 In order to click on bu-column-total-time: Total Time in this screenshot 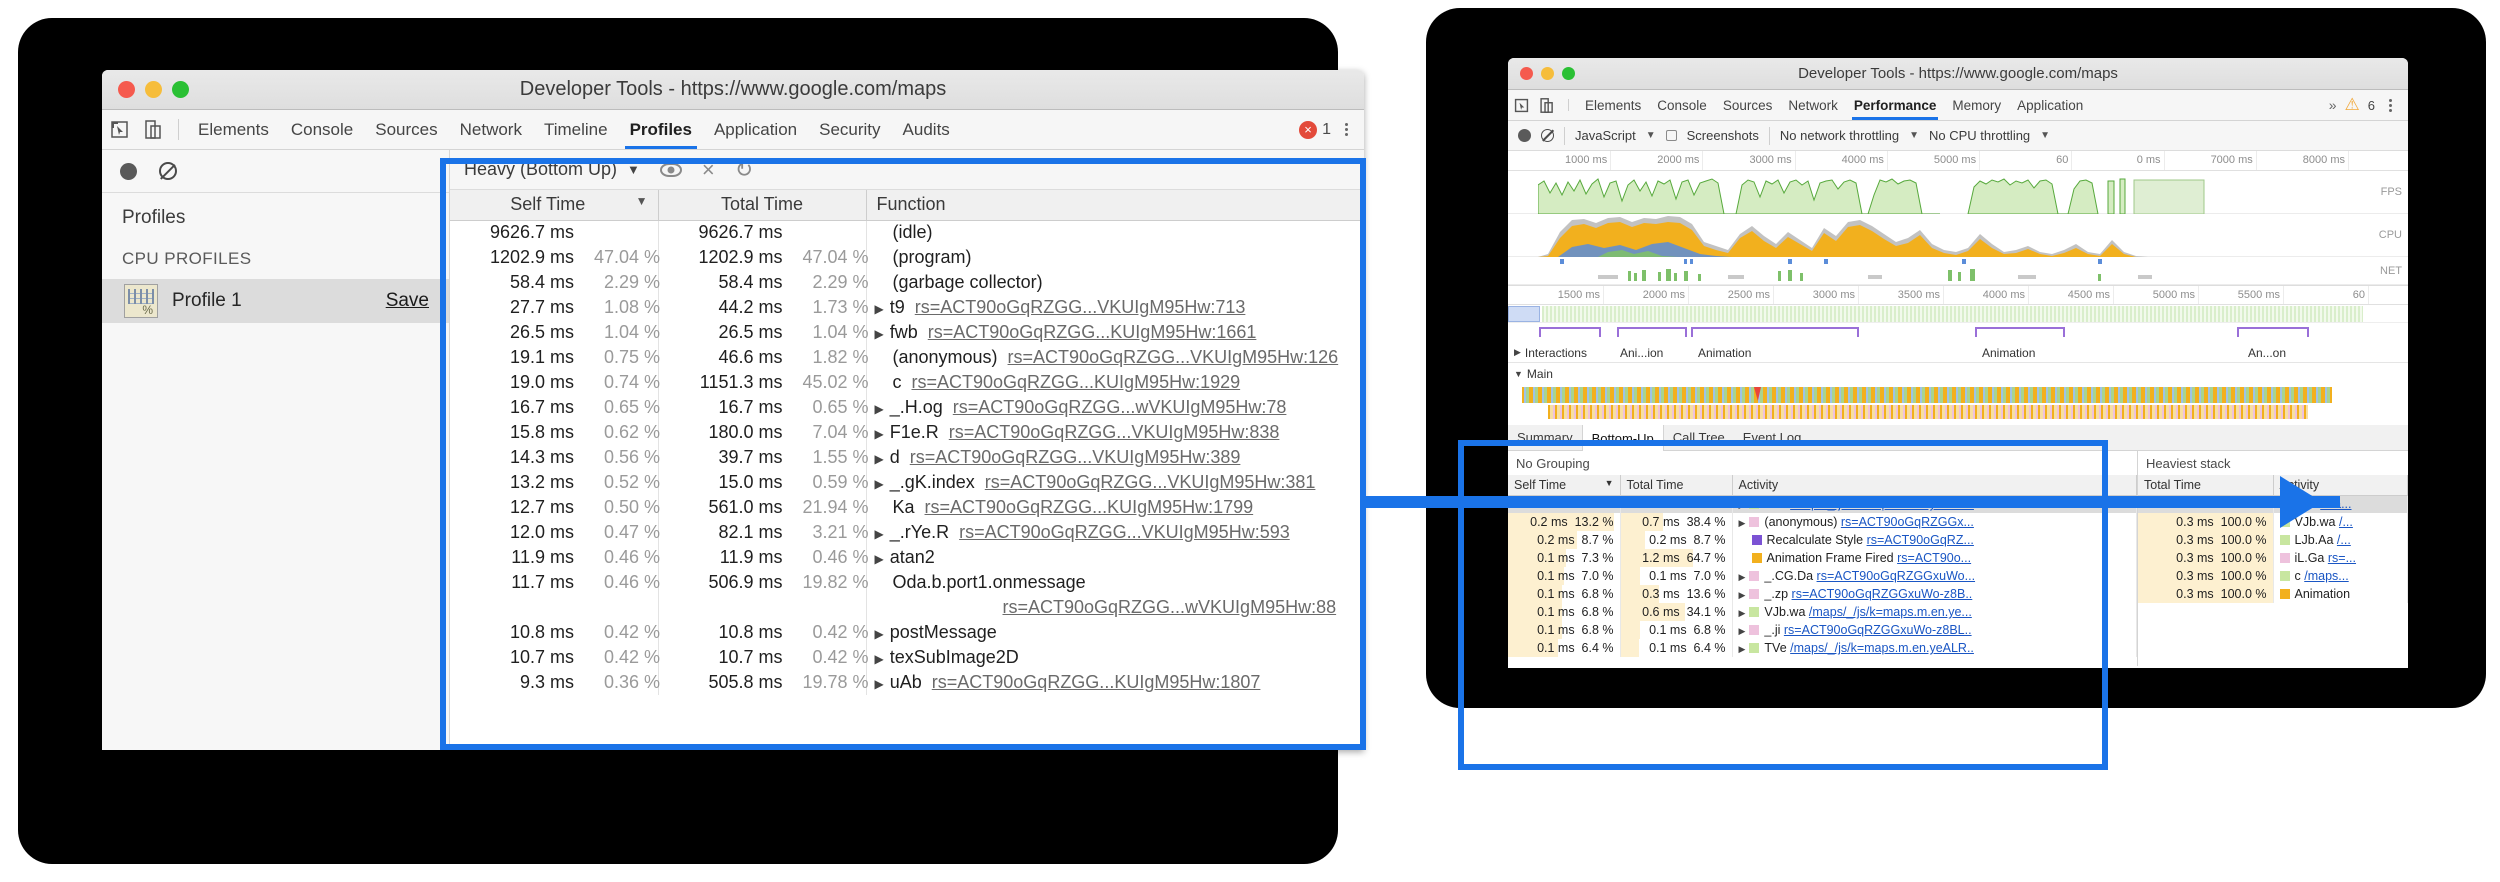, I will do `click(1676, 485)`.